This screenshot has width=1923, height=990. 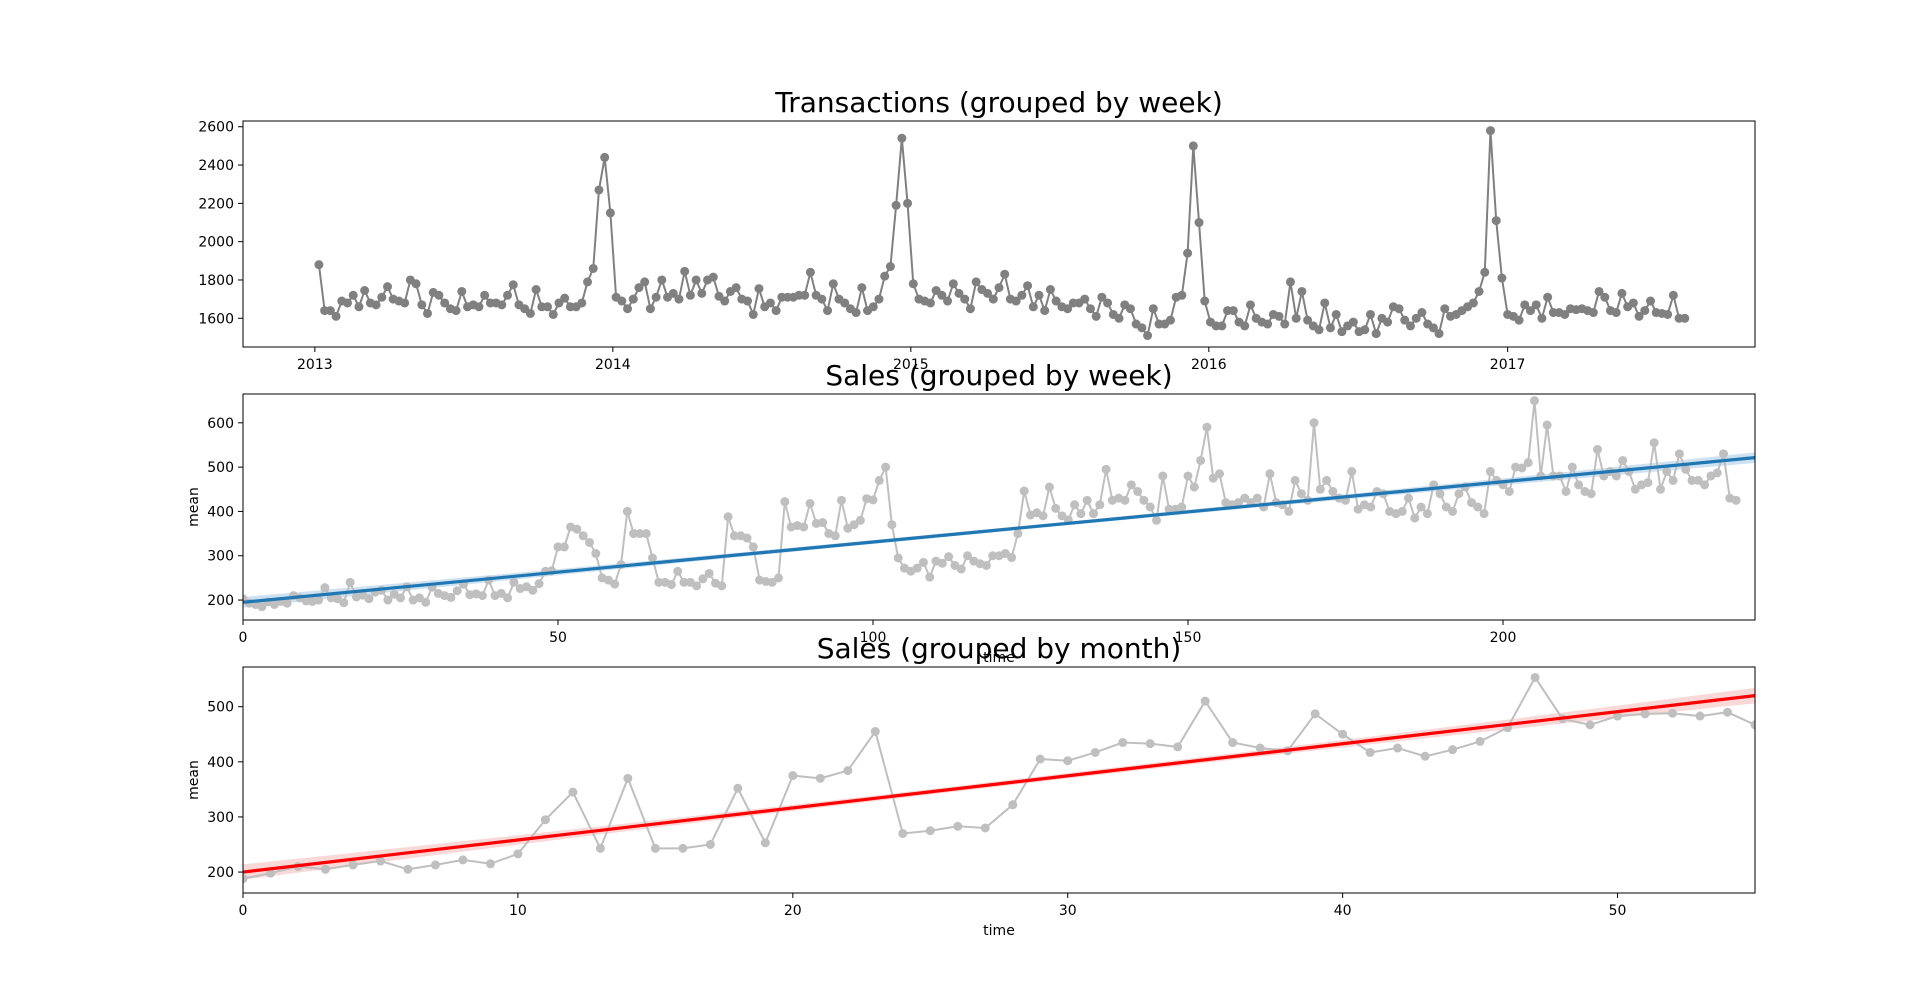 I want to click on y-tick-label: 2200, so click(x=216, y=204).